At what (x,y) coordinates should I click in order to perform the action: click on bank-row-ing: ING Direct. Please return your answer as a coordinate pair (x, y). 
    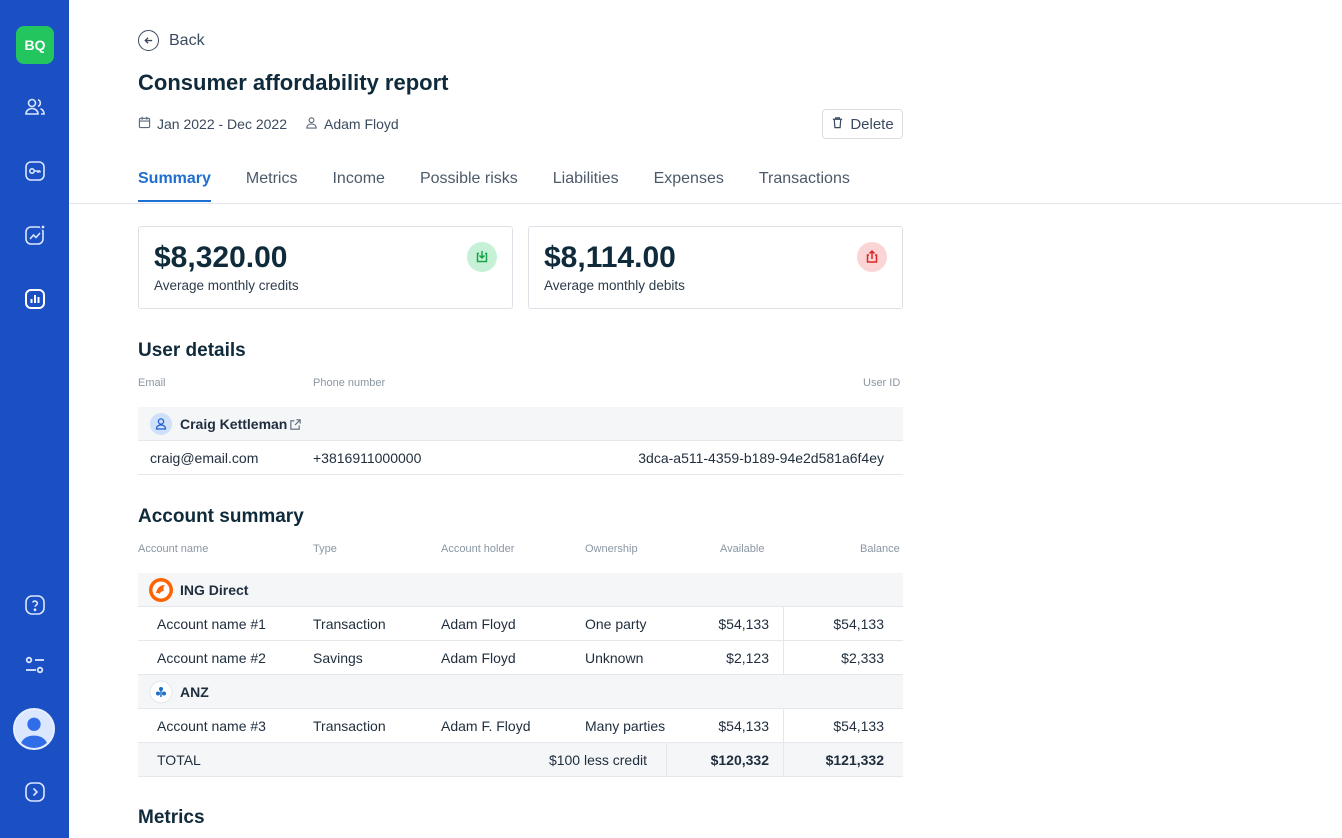
    Looking at the image, I should click on (520, 590).